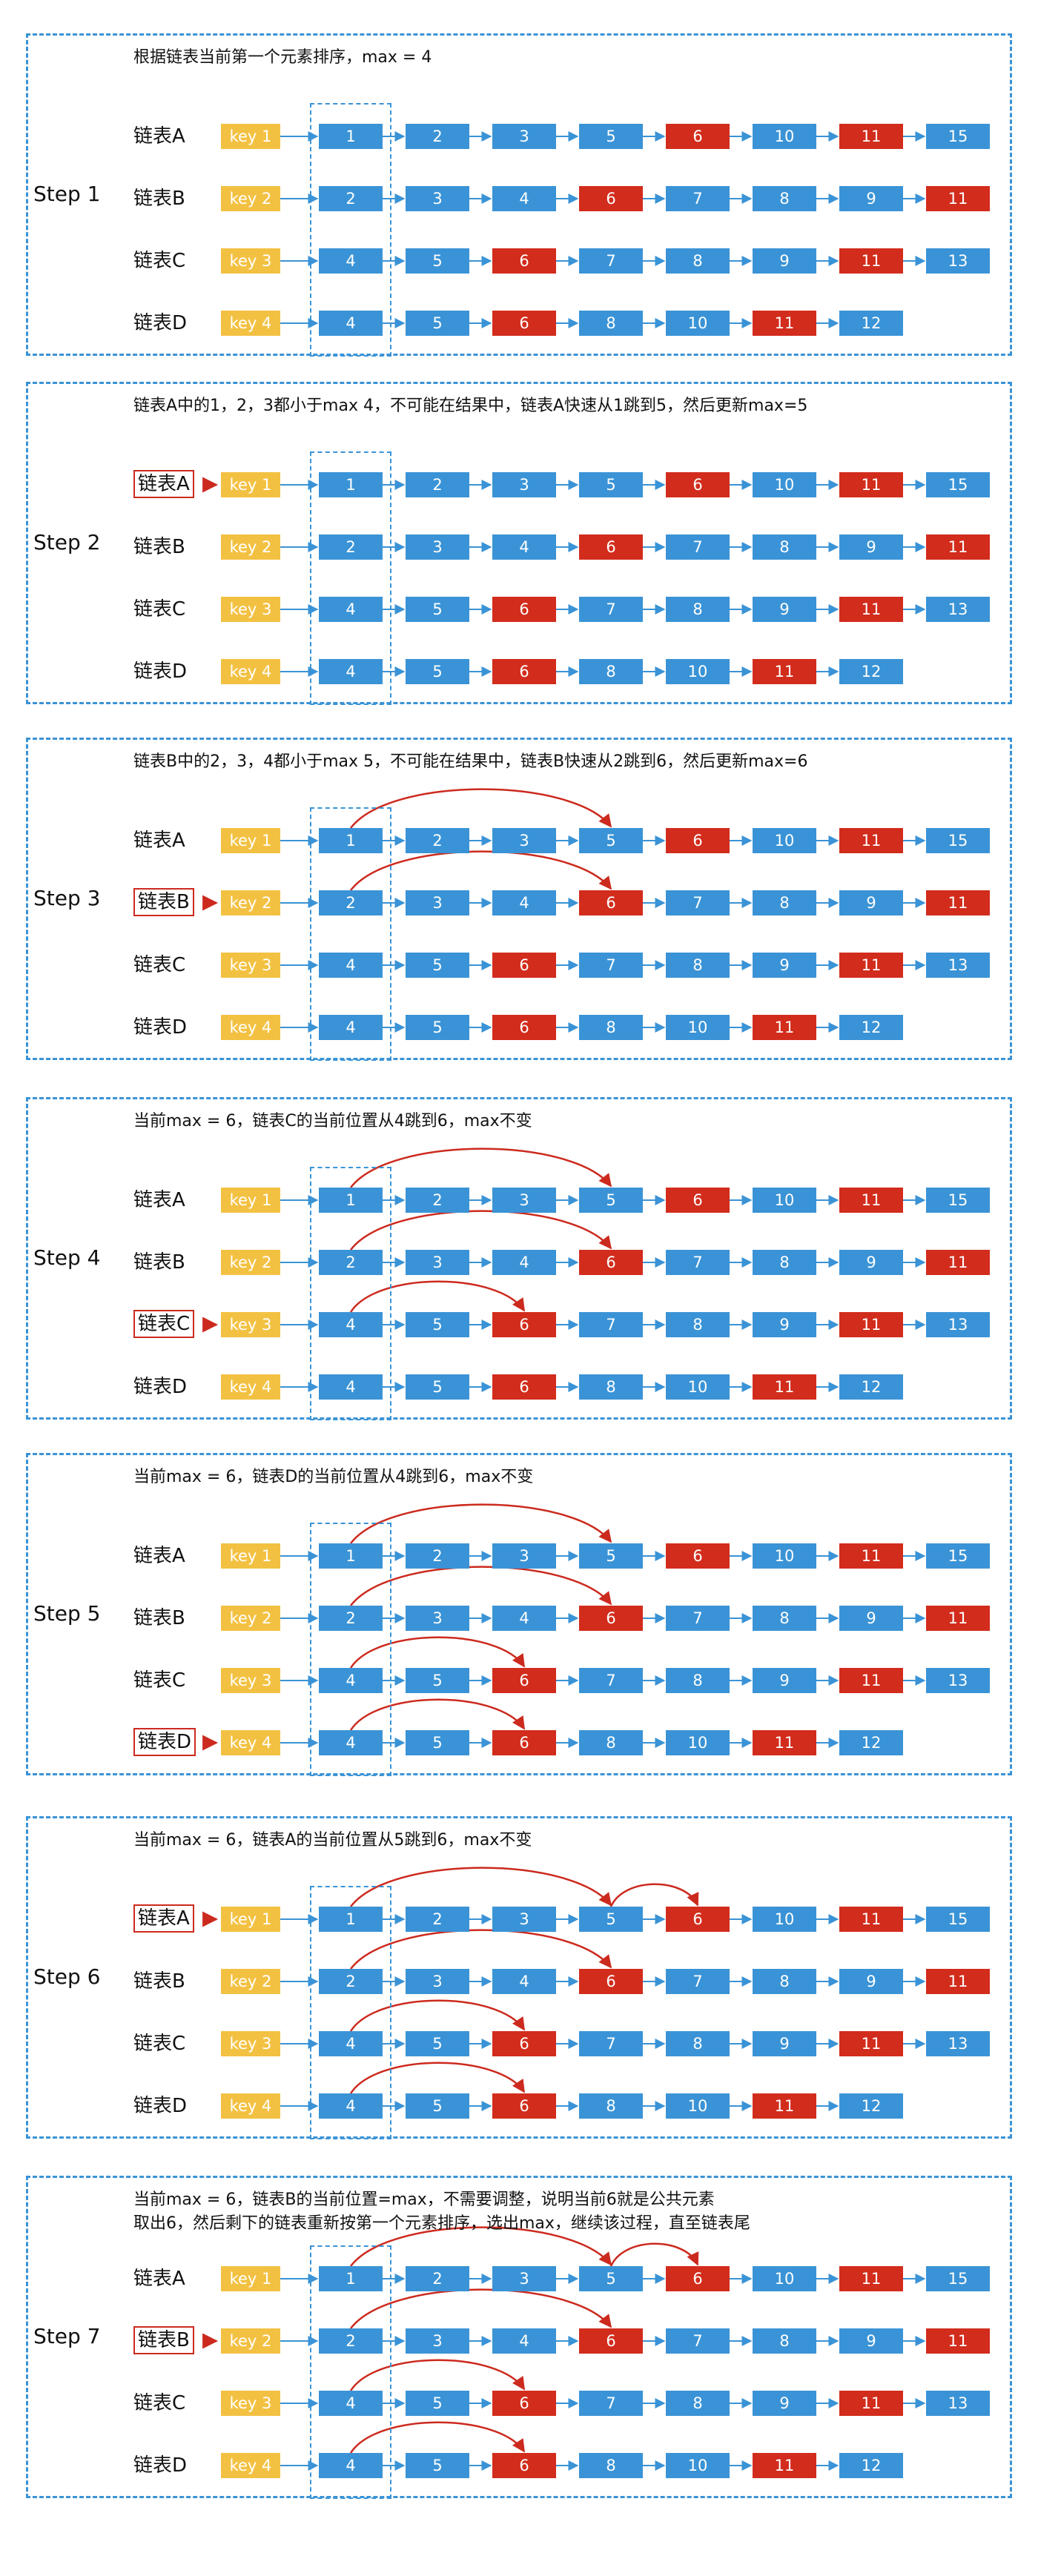  Describe the element at coordinates (160, 2106) in the screenshot. I see `list-label: 链表D` at that location.